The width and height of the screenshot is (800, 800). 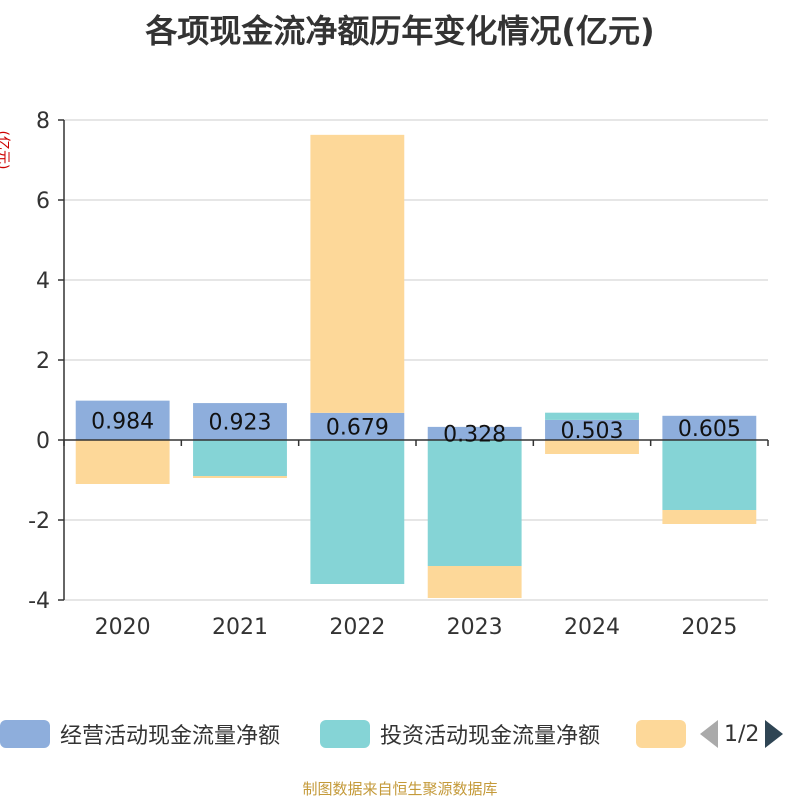 I want to click on bar-operating-2022, so click(x=357, y=426).